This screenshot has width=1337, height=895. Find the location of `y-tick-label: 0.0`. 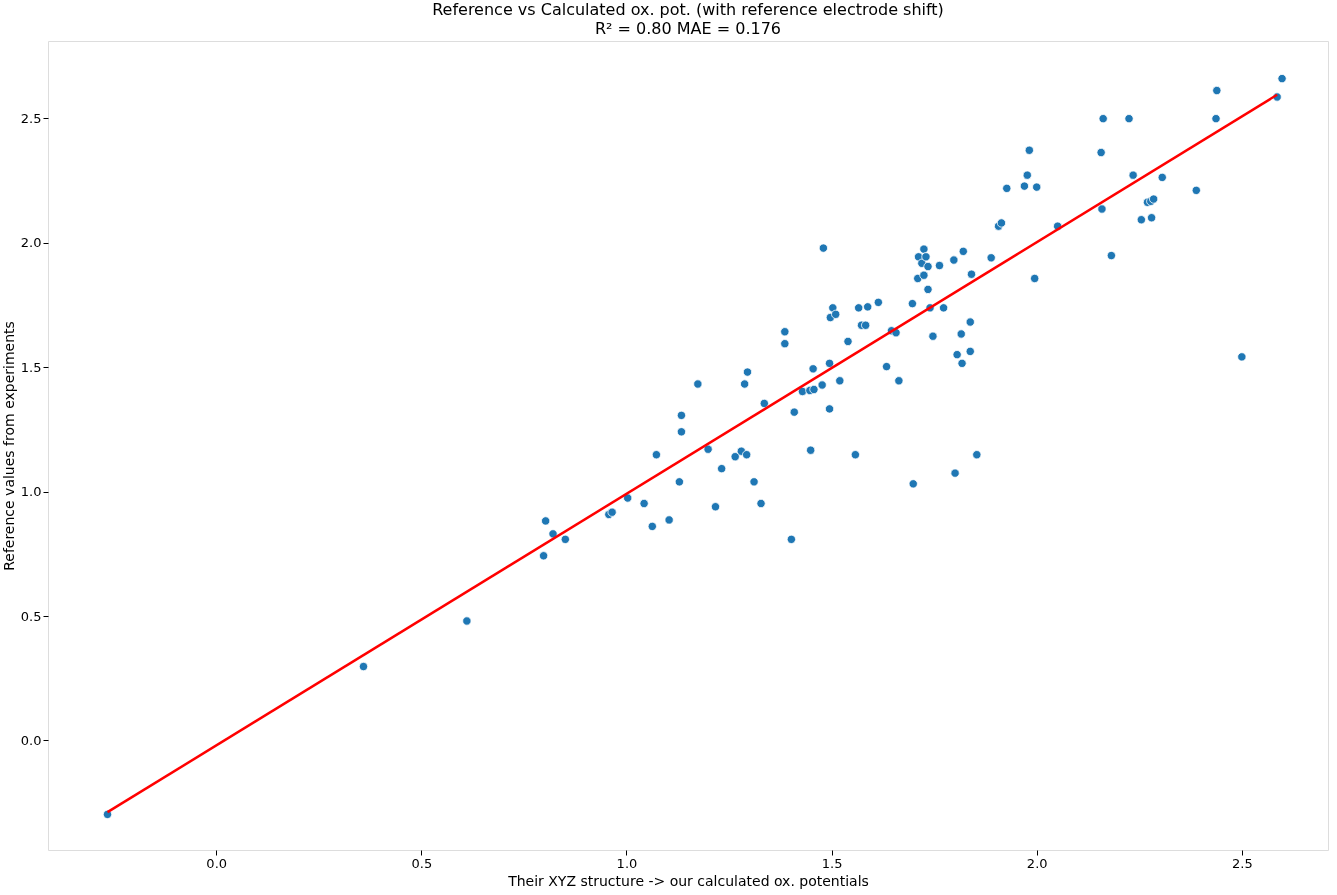

y-tick-label: 0.0 is located at coordinates (31, 740).